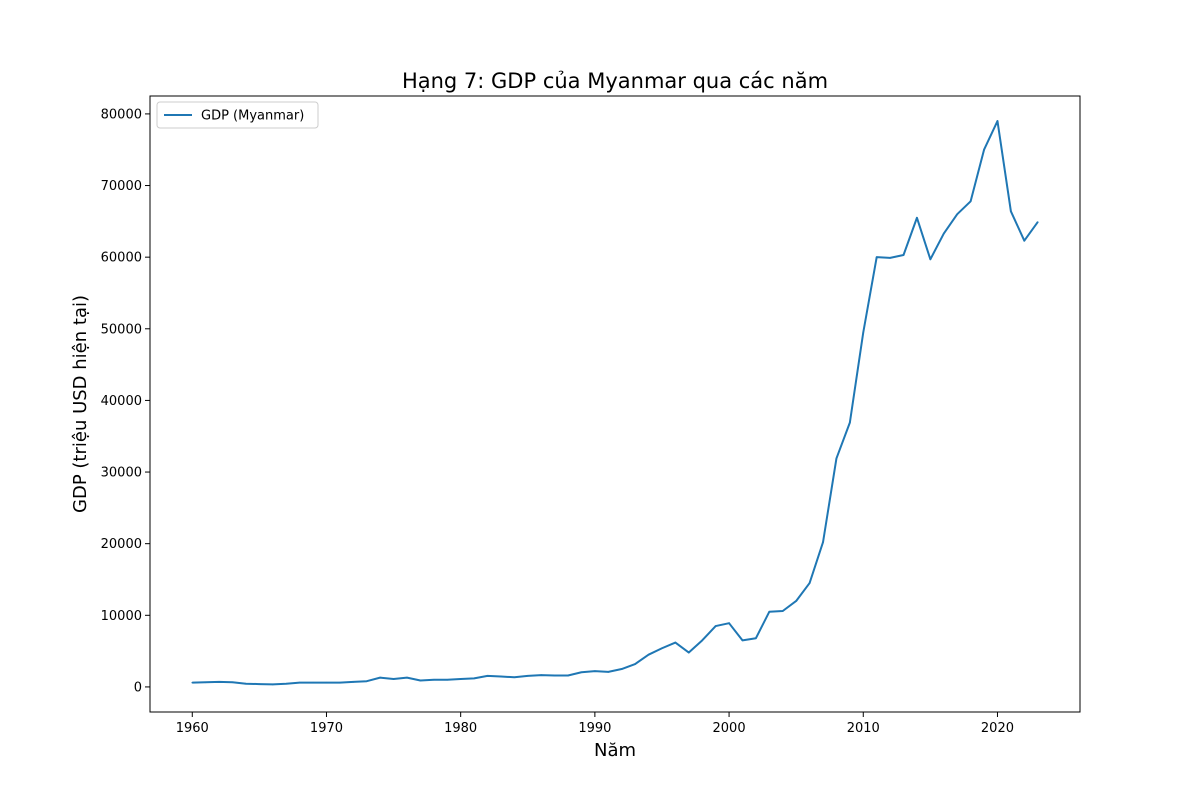 Image resolution: width=1200 pixels, height=804 pixels. Describe the element at coordinates (460, 728) in the screenshot. I see `x-tick-label: 1980` at that location.